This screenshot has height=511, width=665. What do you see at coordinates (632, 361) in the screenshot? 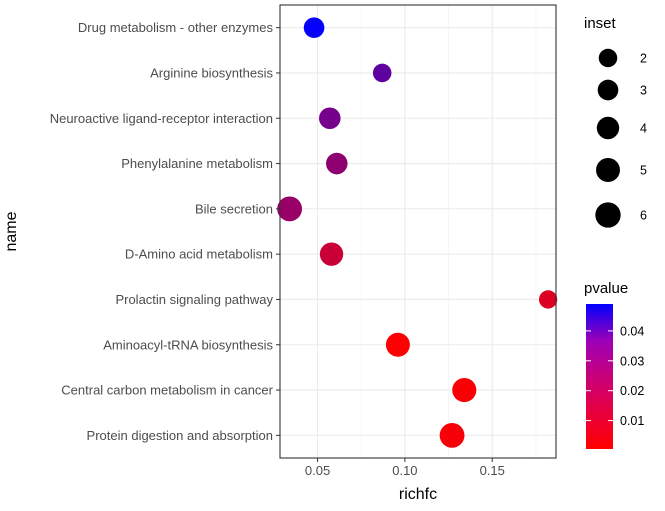
I see `color-legend-label: 0.03` at bounding box center [632, 361].